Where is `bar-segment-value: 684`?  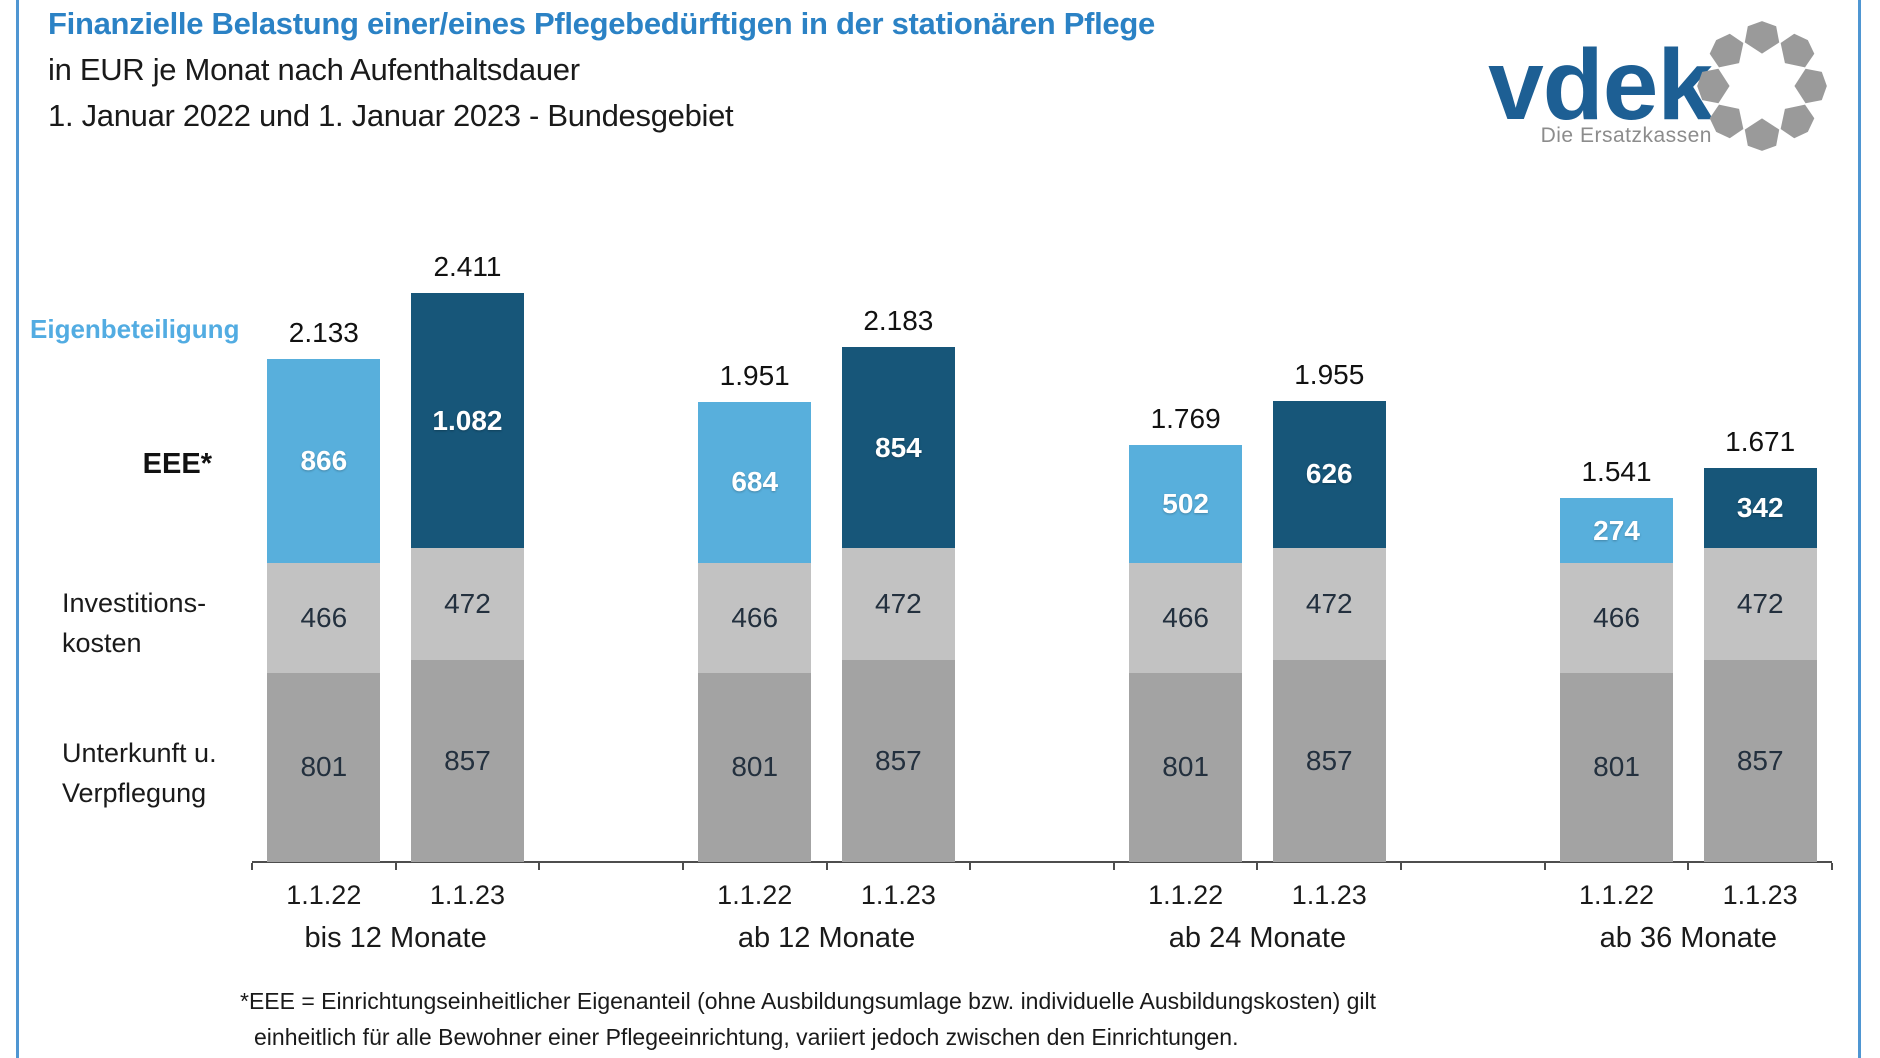
bar-segment-value: 684 is located at coordinates (755, 482).